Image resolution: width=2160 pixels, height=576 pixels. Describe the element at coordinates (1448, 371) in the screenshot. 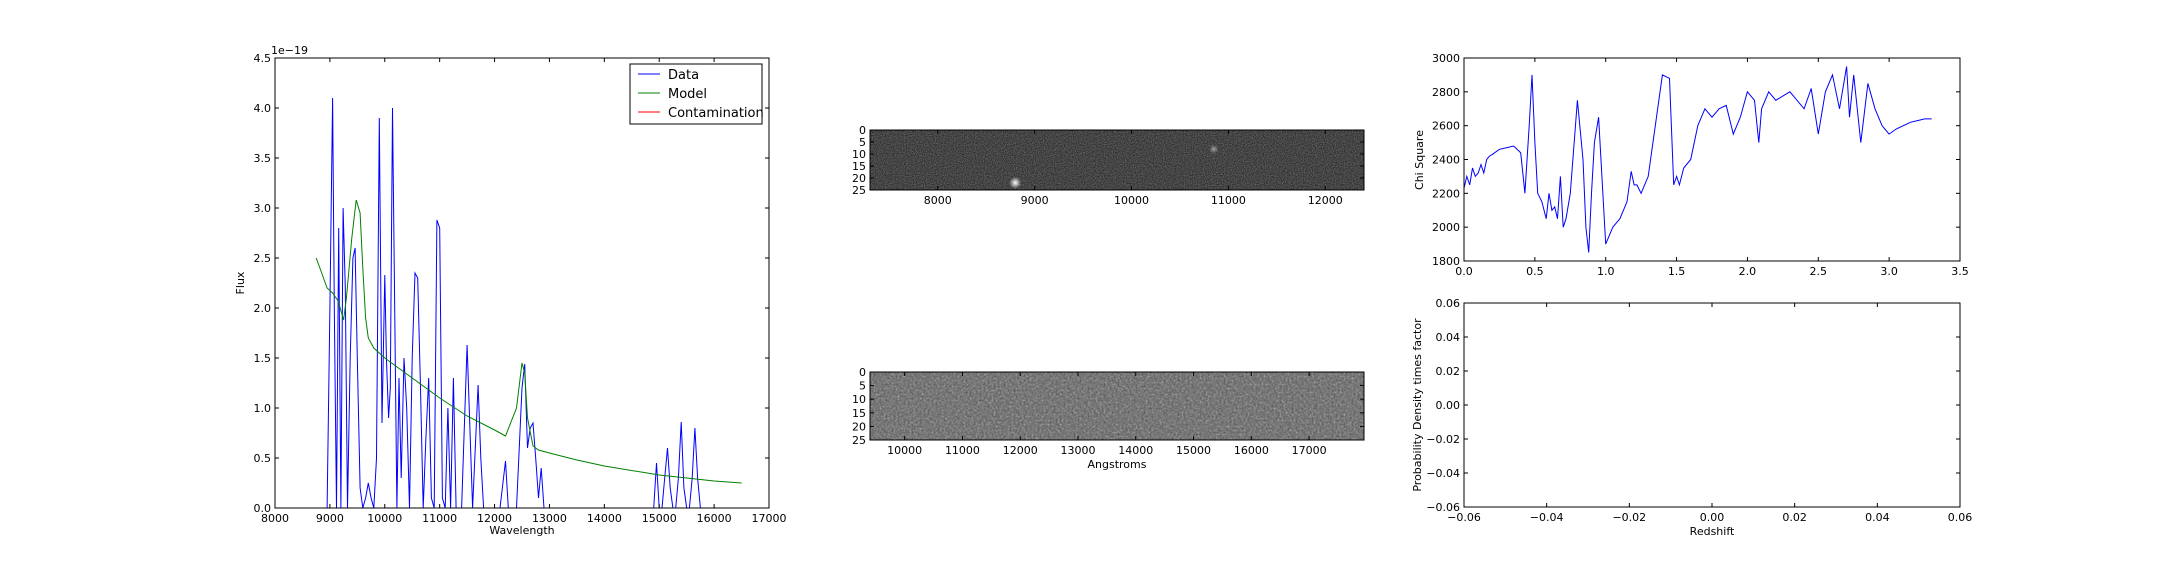

I see `y-tick-label: 0.02` at that location.